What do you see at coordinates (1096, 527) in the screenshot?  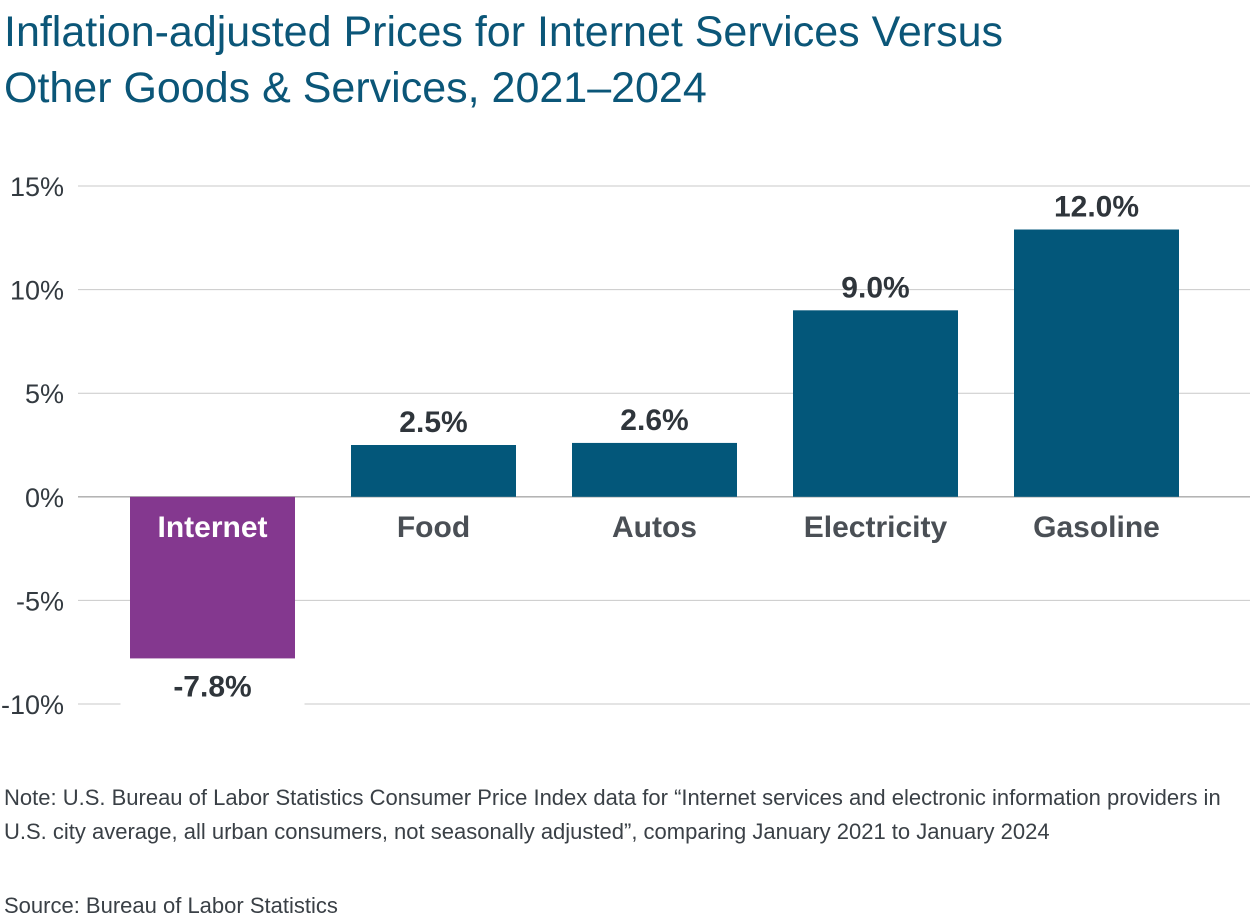 I see `category-label: Gasoline` at bounding box center [1096, 527].